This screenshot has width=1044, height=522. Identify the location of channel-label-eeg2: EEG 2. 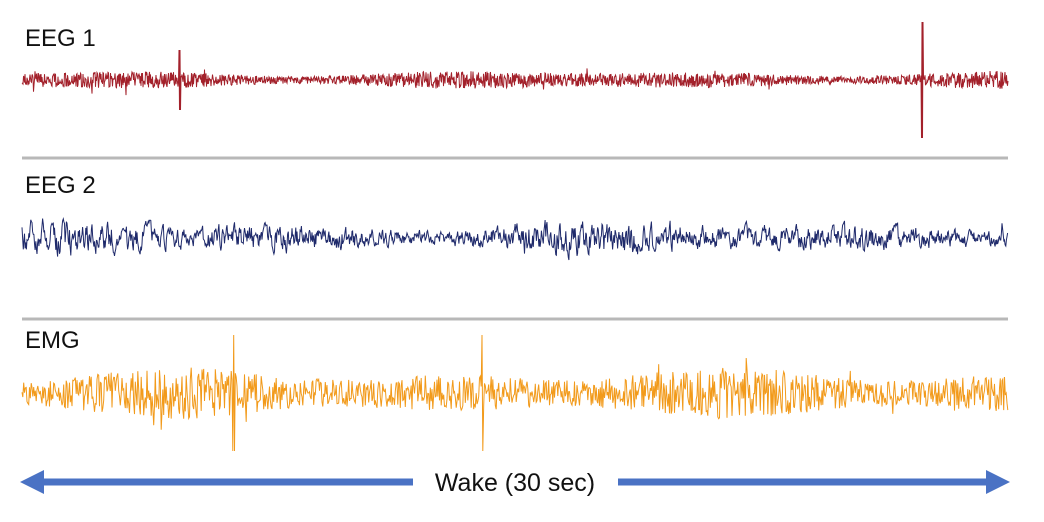
(60, 185).